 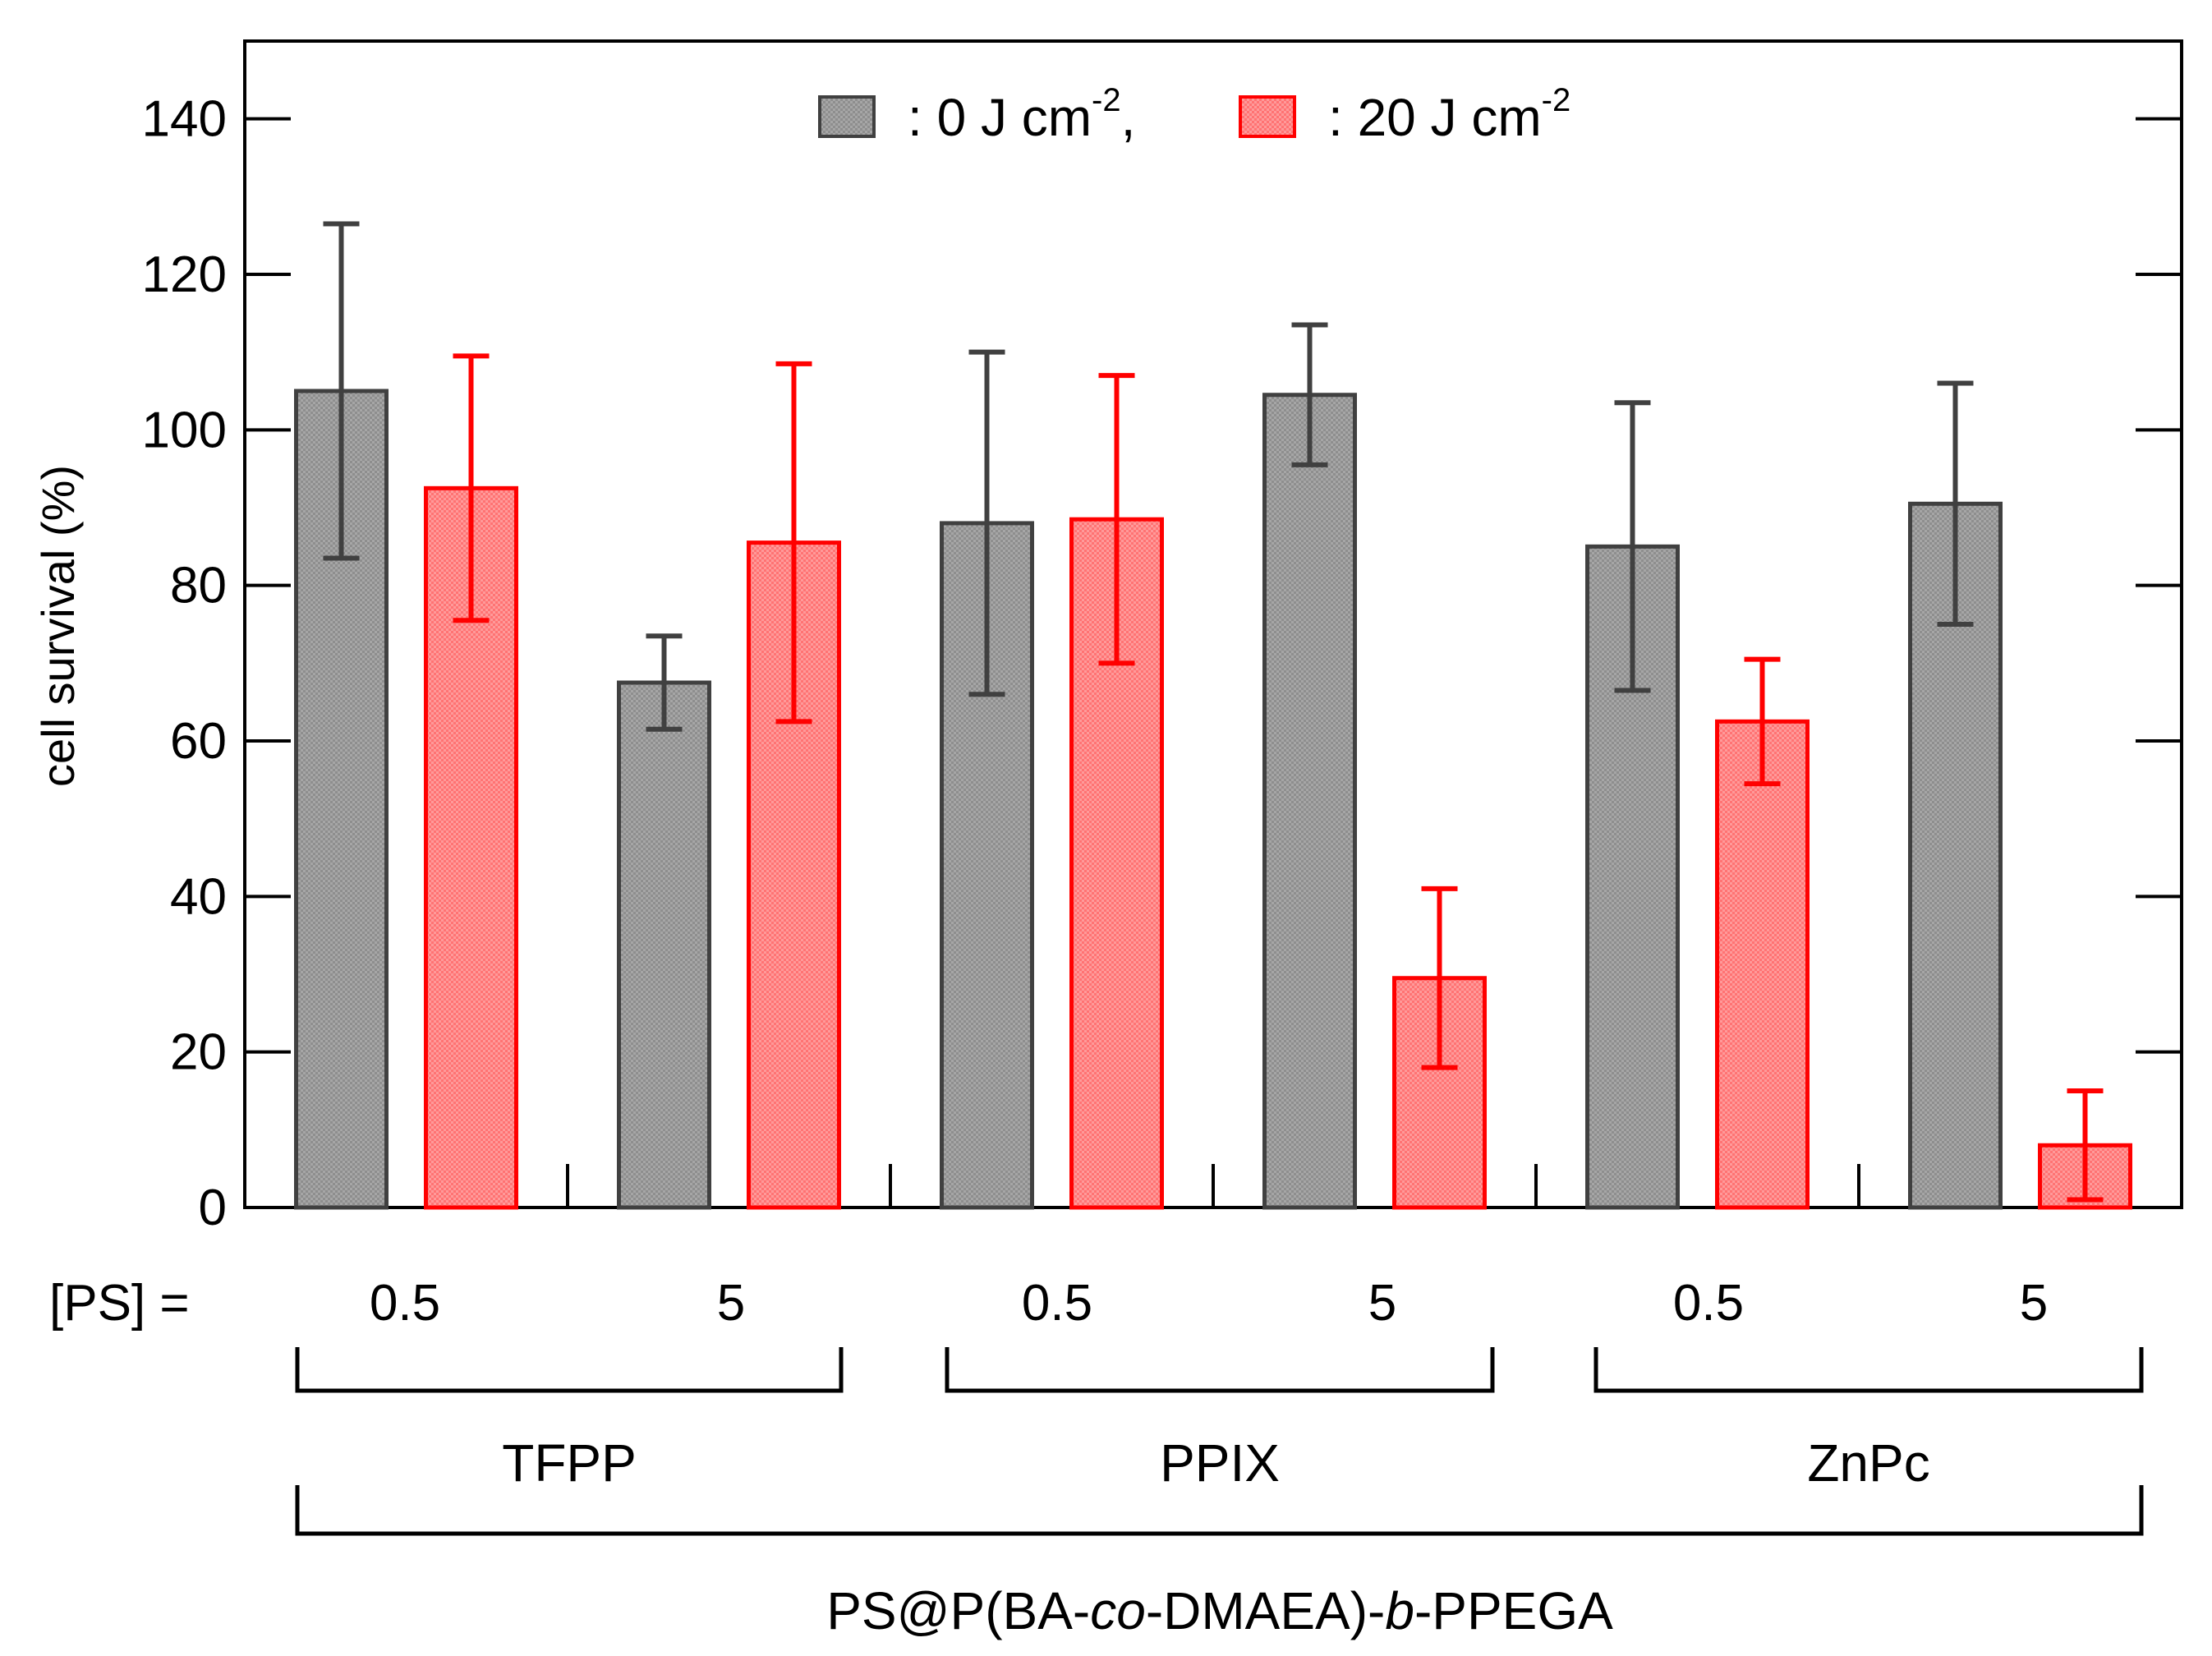 I want to click on y-tick-label: 60, so click(x=198, y=741).